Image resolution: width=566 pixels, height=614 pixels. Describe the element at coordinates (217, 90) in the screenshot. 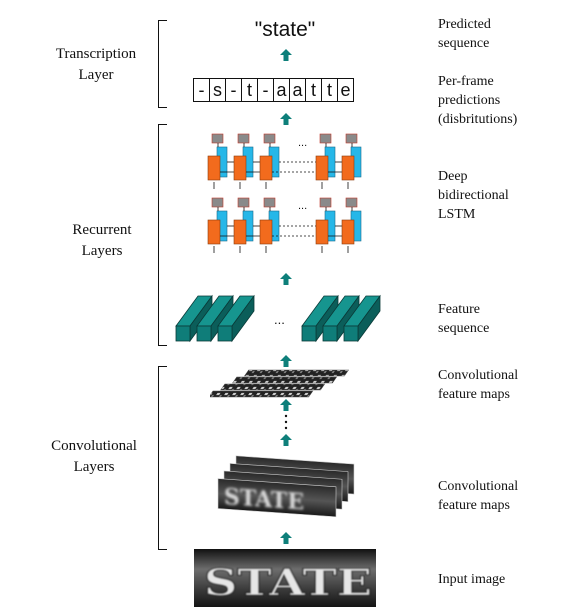

I see `frame-prediction-cell: s` at that location.